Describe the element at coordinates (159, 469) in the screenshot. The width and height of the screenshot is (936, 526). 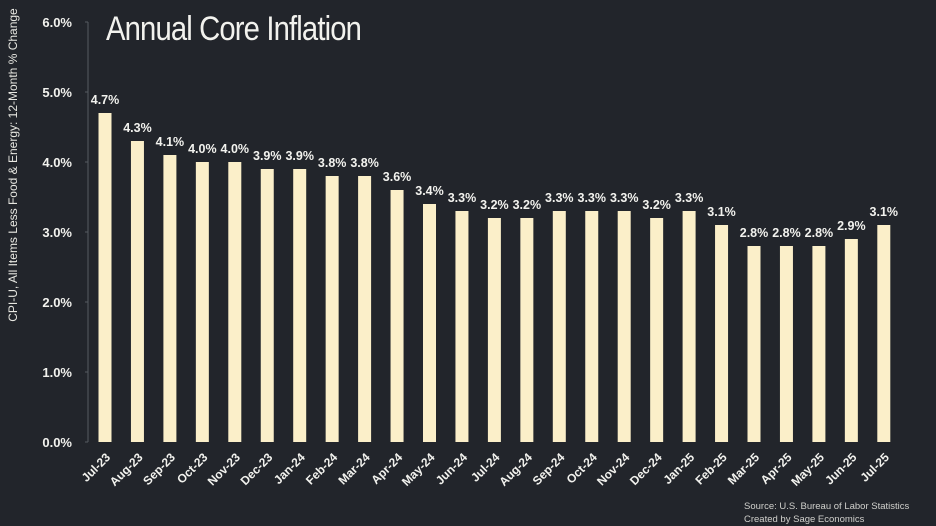
I see `x-tick-label: Sep-23` at that location.